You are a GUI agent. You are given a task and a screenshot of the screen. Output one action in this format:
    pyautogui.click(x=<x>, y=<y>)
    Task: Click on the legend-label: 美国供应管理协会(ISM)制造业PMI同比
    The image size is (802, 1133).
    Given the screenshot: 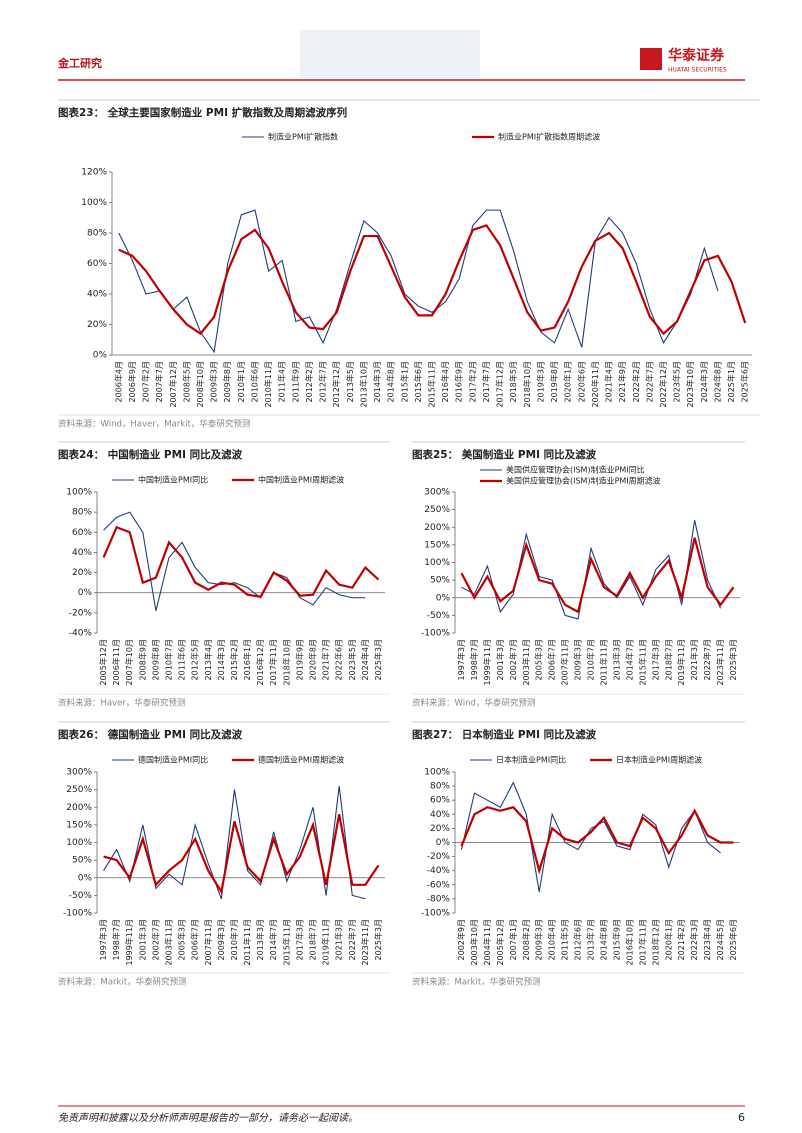 What is the action you would take?
    pyautogui.click(x=575, y=470)
    